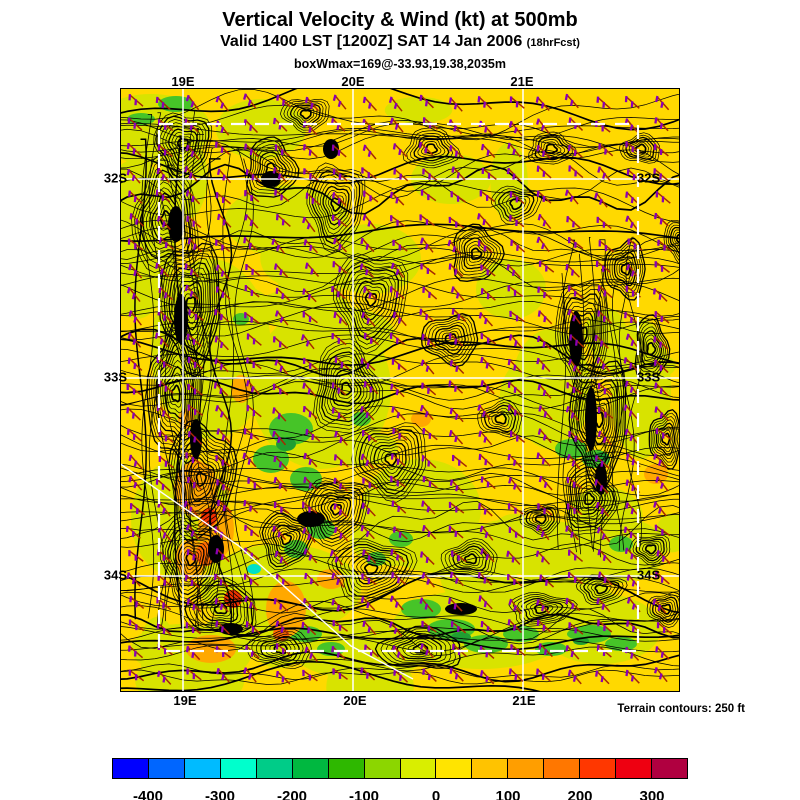 Image resolution: width=800 pixels, height=800 pixels. What do you see at coordinates (400, 64) in the screenshot?
I see `boxwmax-annotation: boxWmax=169@-33.93,19.38,2035m` at bounding box center [400, 64].